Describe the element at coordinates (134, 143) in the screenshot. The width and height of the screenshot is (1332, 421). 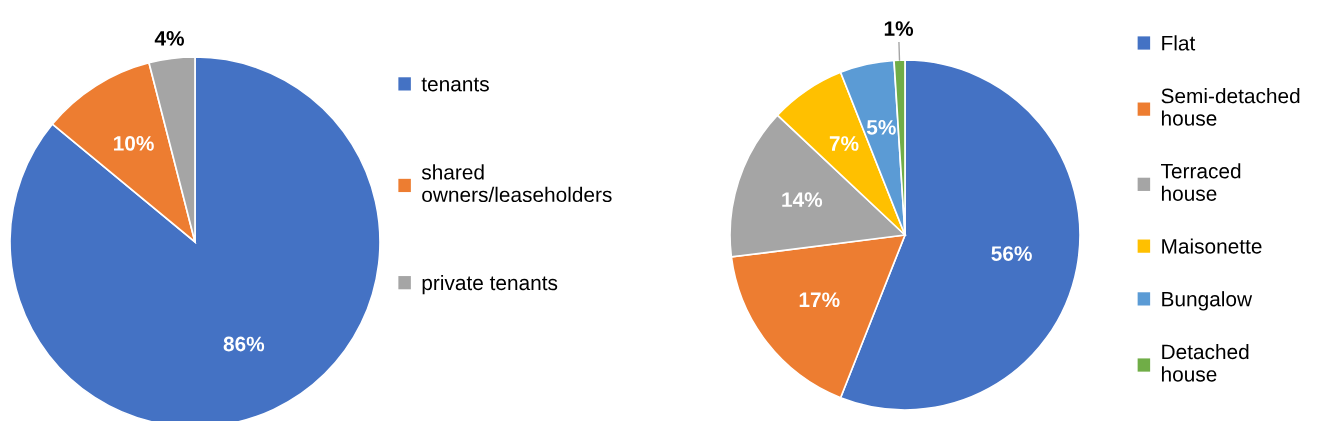
I see `data-label: 10%` at that location.